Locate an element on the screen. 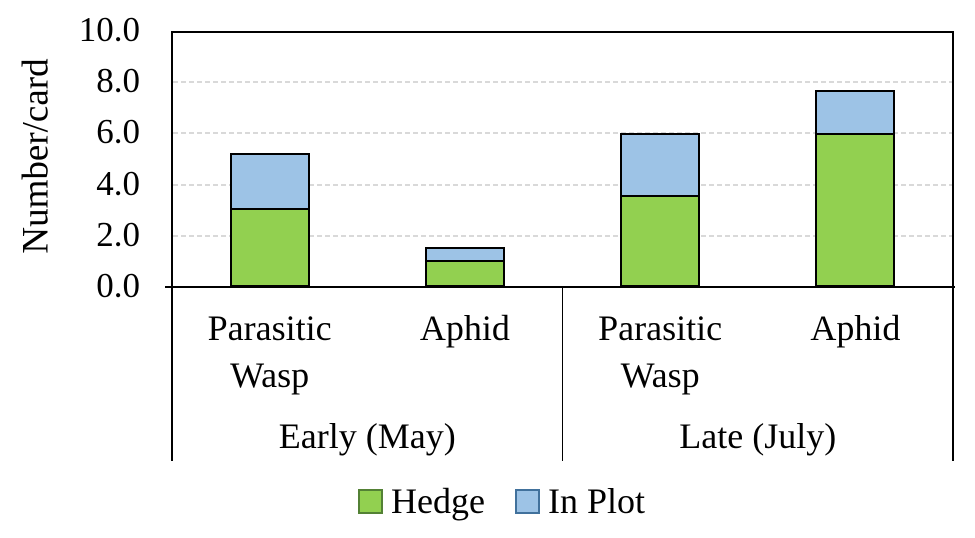  plot-border-top is located at coordinates (562, 32).